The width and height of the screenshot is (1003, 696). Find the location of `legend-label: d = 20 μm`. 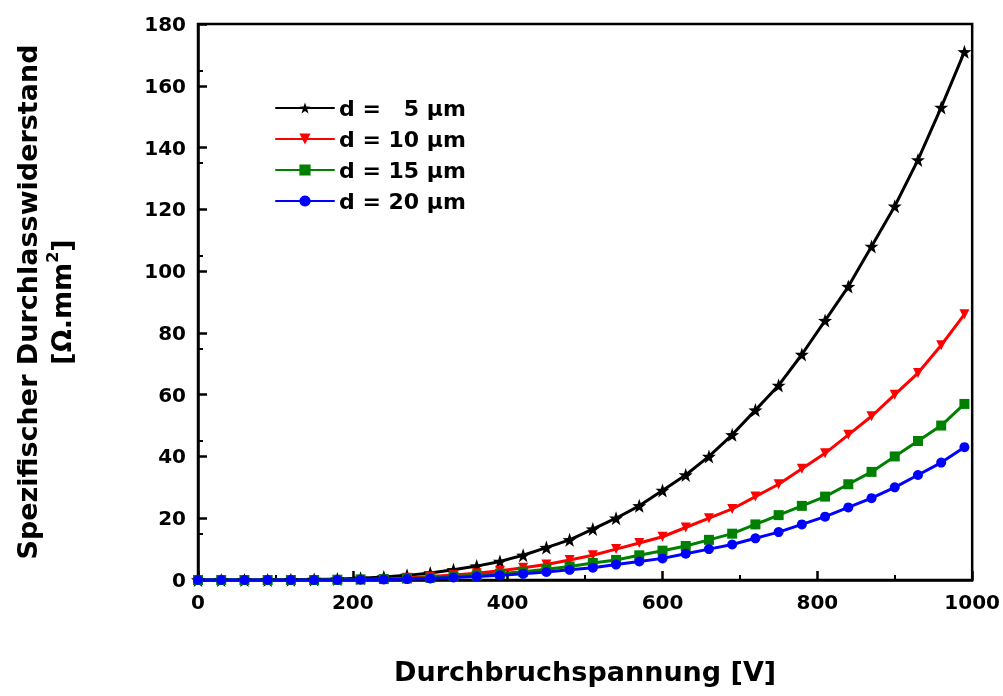

legend-label: d = 20 μm is located at coordinates (402, 201).